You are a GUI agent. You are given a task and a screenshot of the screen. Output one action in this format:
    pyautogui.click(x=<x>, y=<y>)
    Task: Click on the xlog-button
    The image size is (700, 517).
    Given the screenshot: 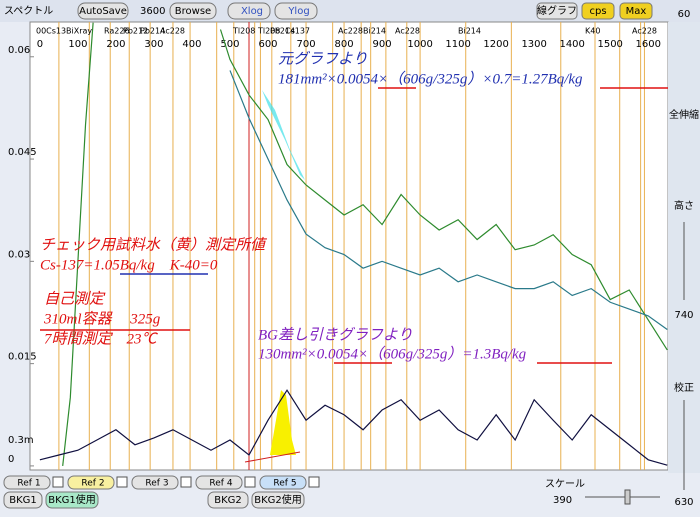 What is the action you would take?
    pyautogui.click(x=249, y=11)
    